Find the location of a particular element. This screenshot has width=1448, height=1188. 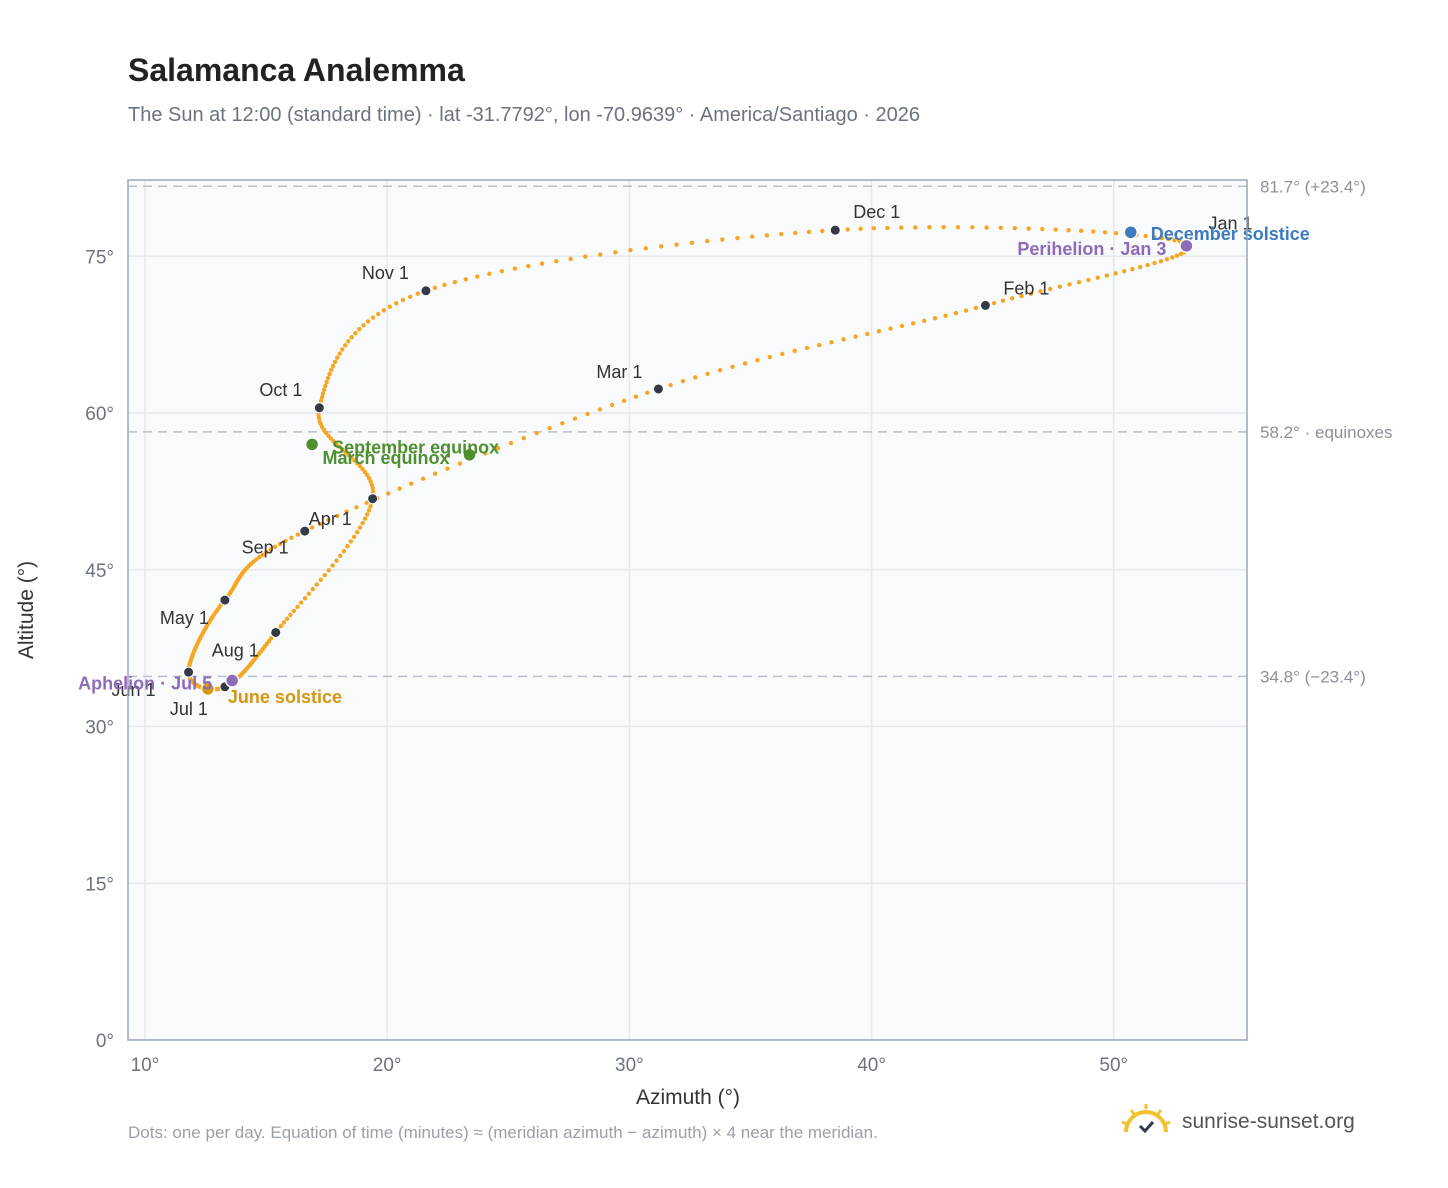

month-label: Dec 1 is located at coordinates (876, 212).